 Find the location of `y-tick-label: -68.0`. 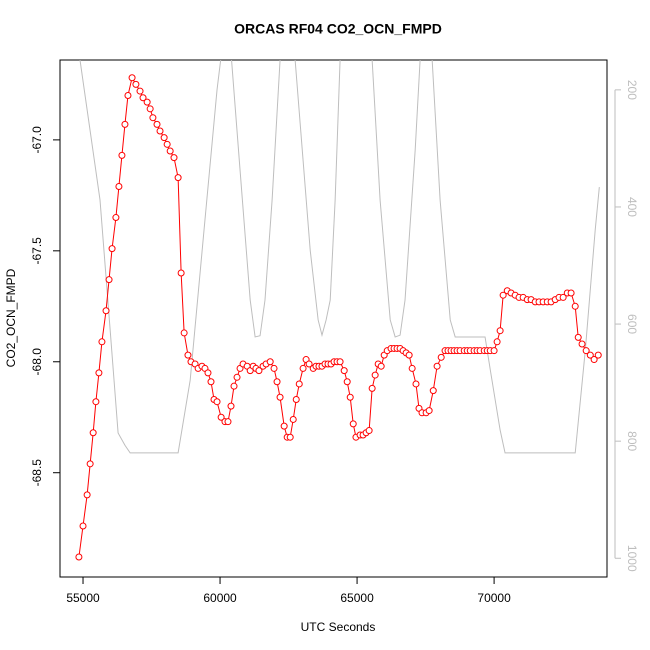

y-tick-label: -68.0 is located at coordinates (37, 362).